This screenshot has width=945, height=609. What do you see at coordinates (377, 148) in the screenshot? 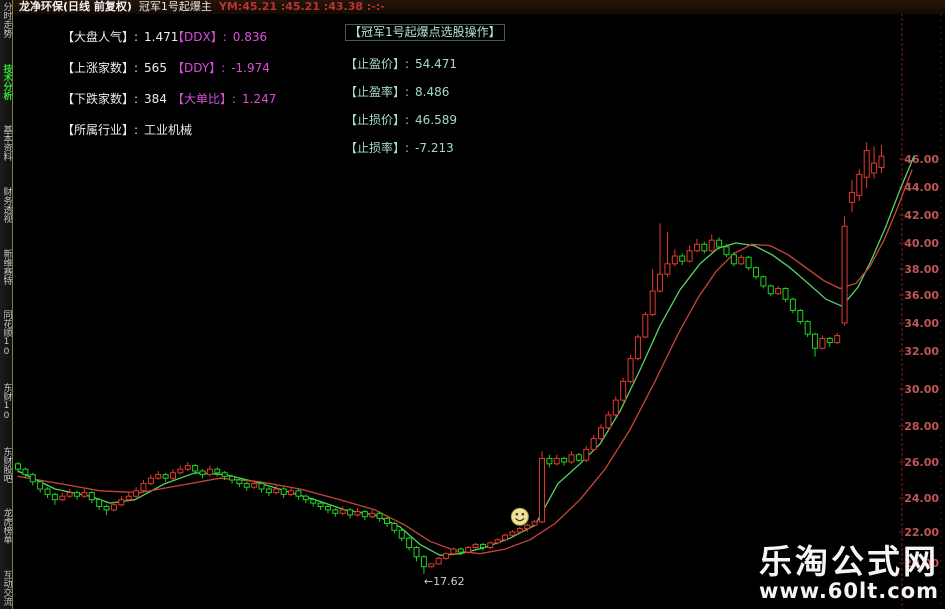
I see `info-label: 【止损率】:` at bounding box center [377, 148].